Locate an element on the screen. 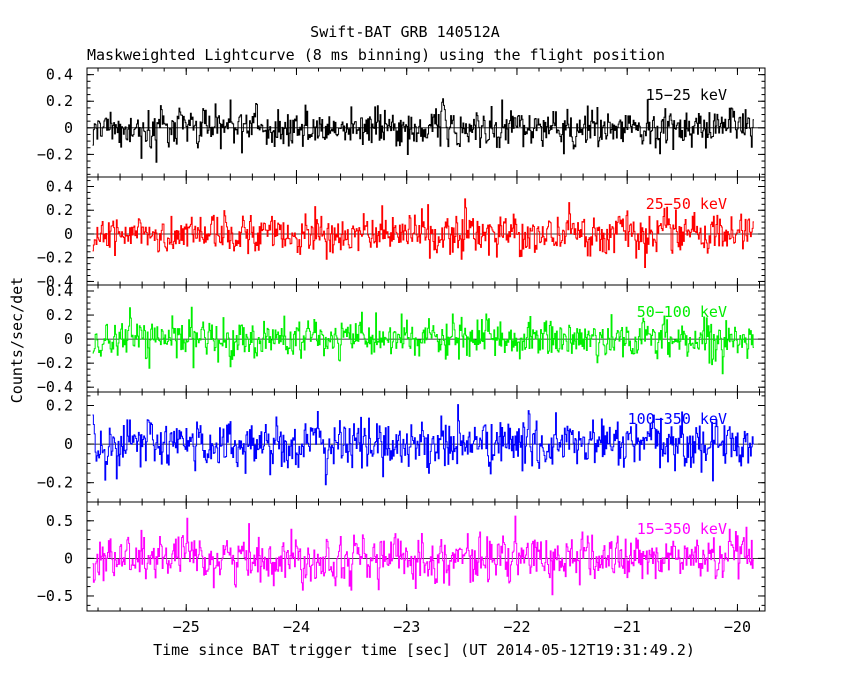  panel-50-100-kev: 0.4 0.2 0 −0.2 −0.4 50−100 keV is located at coordinates (401, 339).